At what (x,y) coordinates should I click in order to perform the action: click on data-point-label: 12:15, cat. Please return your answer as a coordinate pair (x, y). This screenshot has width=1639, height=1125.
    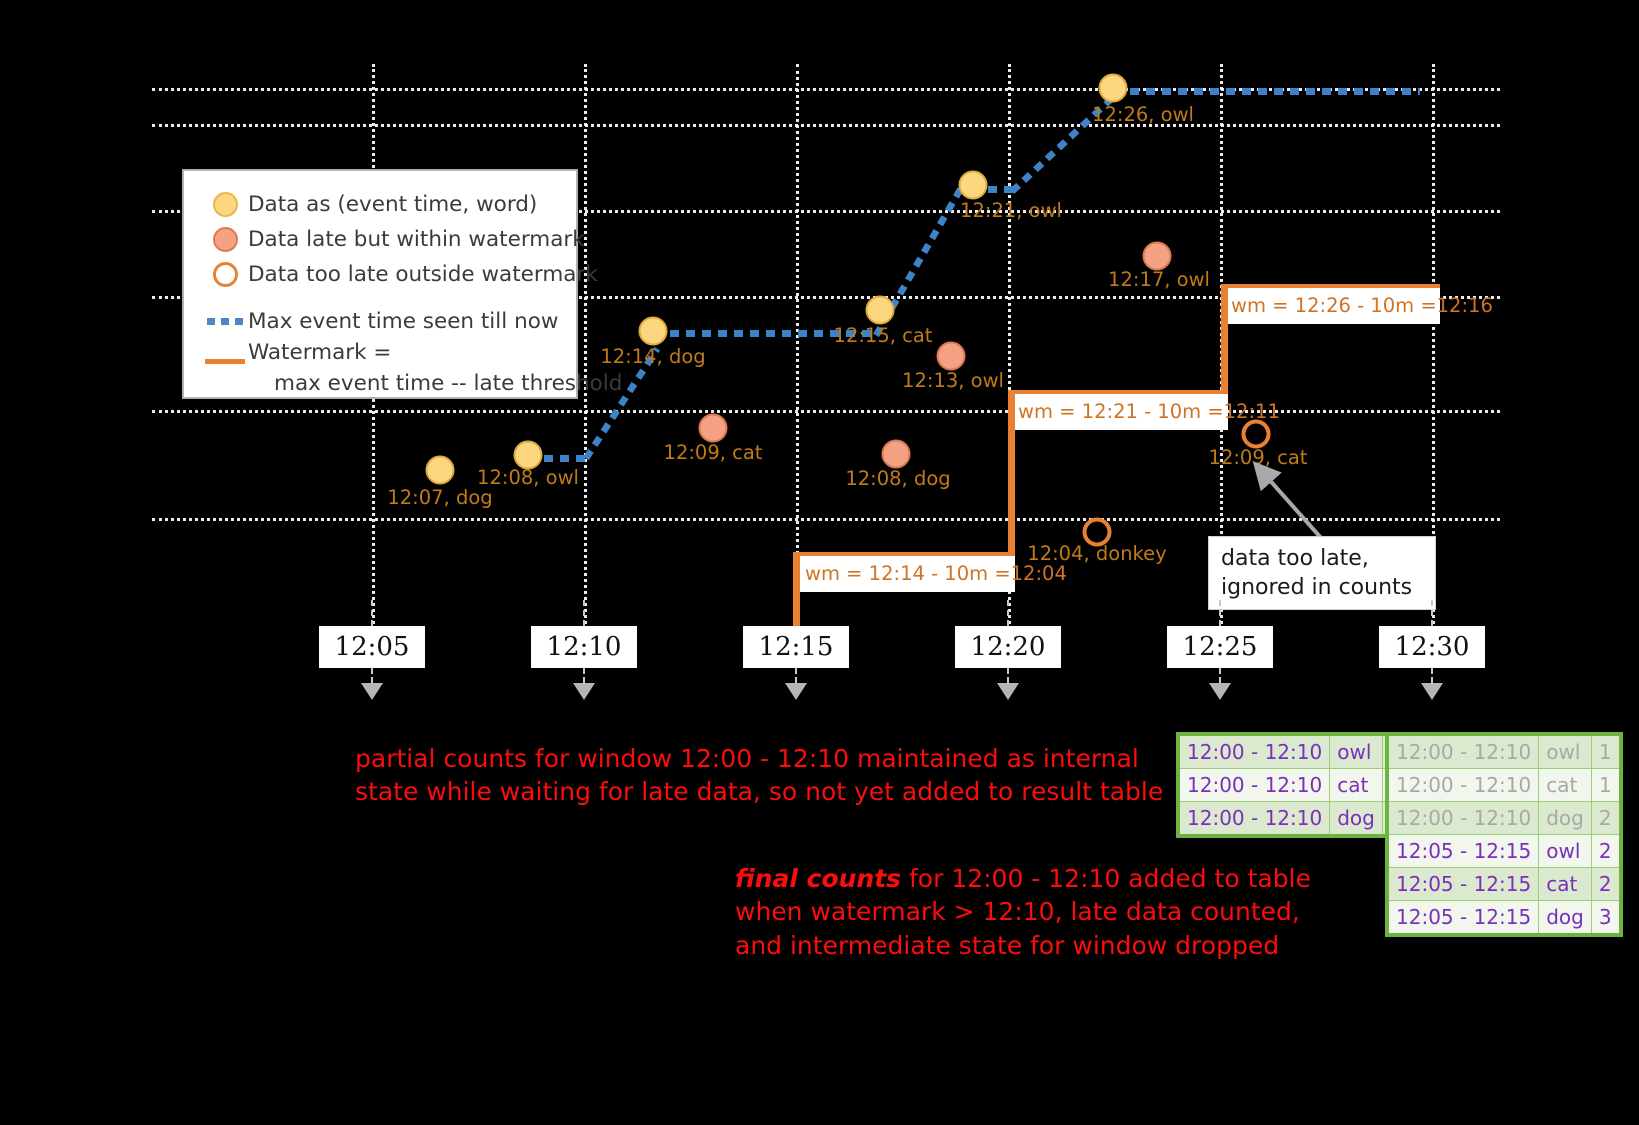
    Looking at the image, I should click on (883, 335).